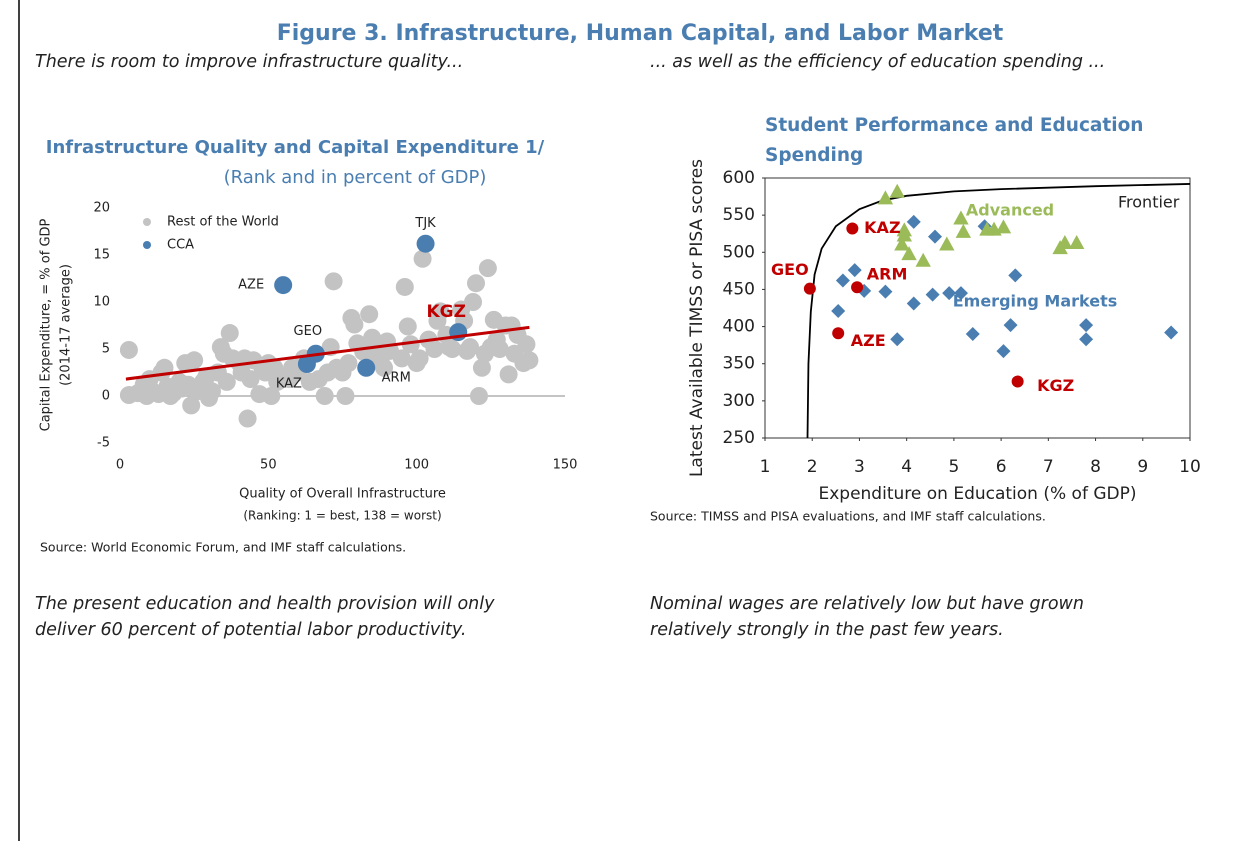  I want to click on chart-title: Student Performance and Education, so click(954, 125).